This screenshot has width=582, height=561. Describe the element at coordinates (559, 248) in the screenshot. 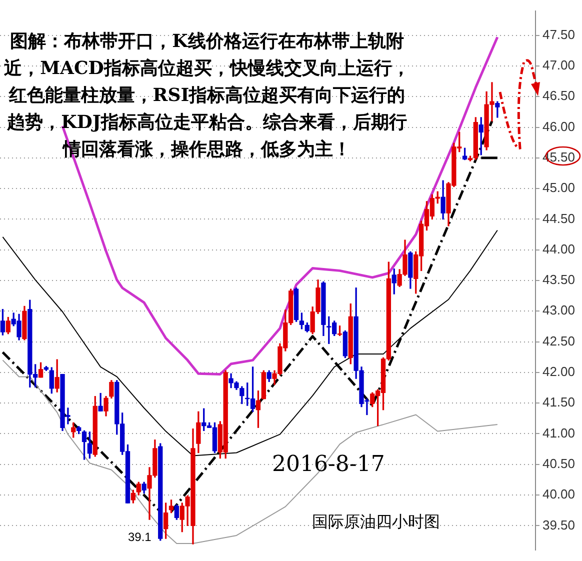

I see `y-tick-label: 44.00` at that location.